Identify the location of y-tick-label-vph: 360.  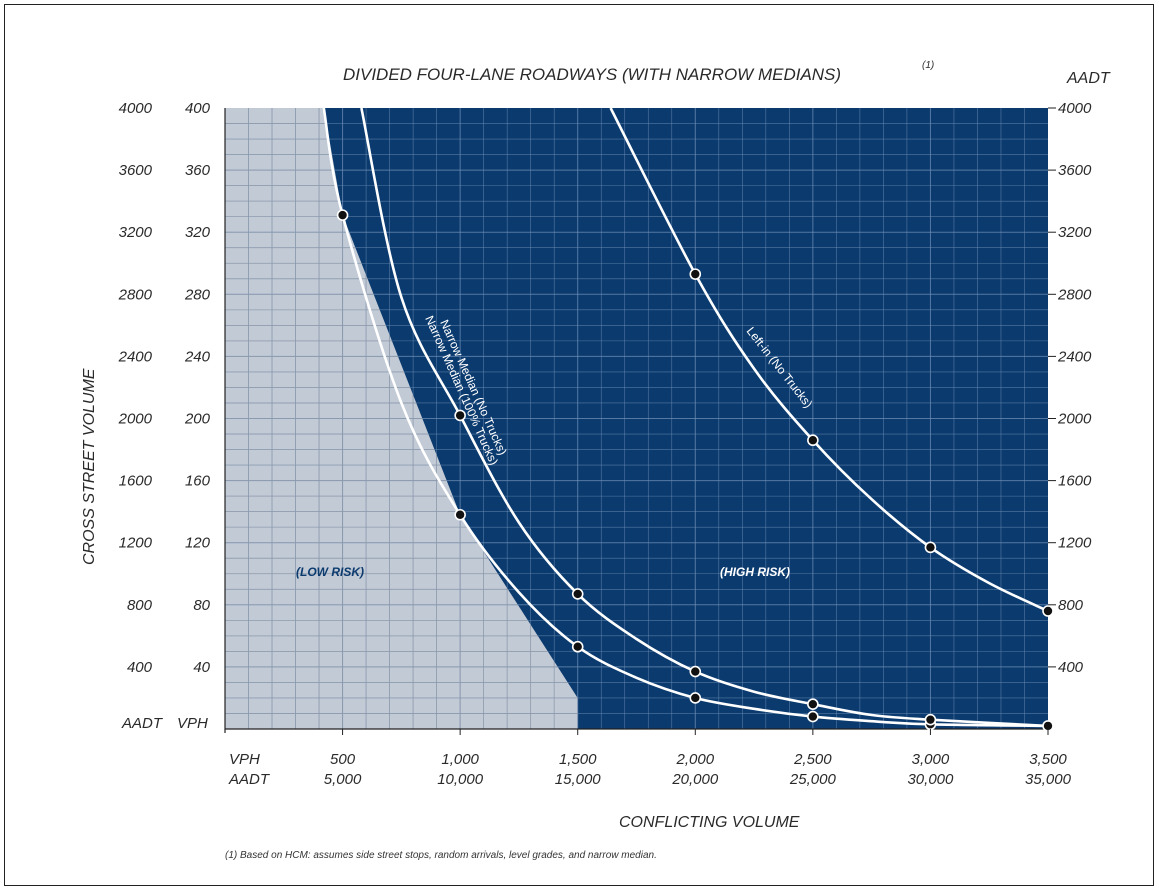
(198, 170).